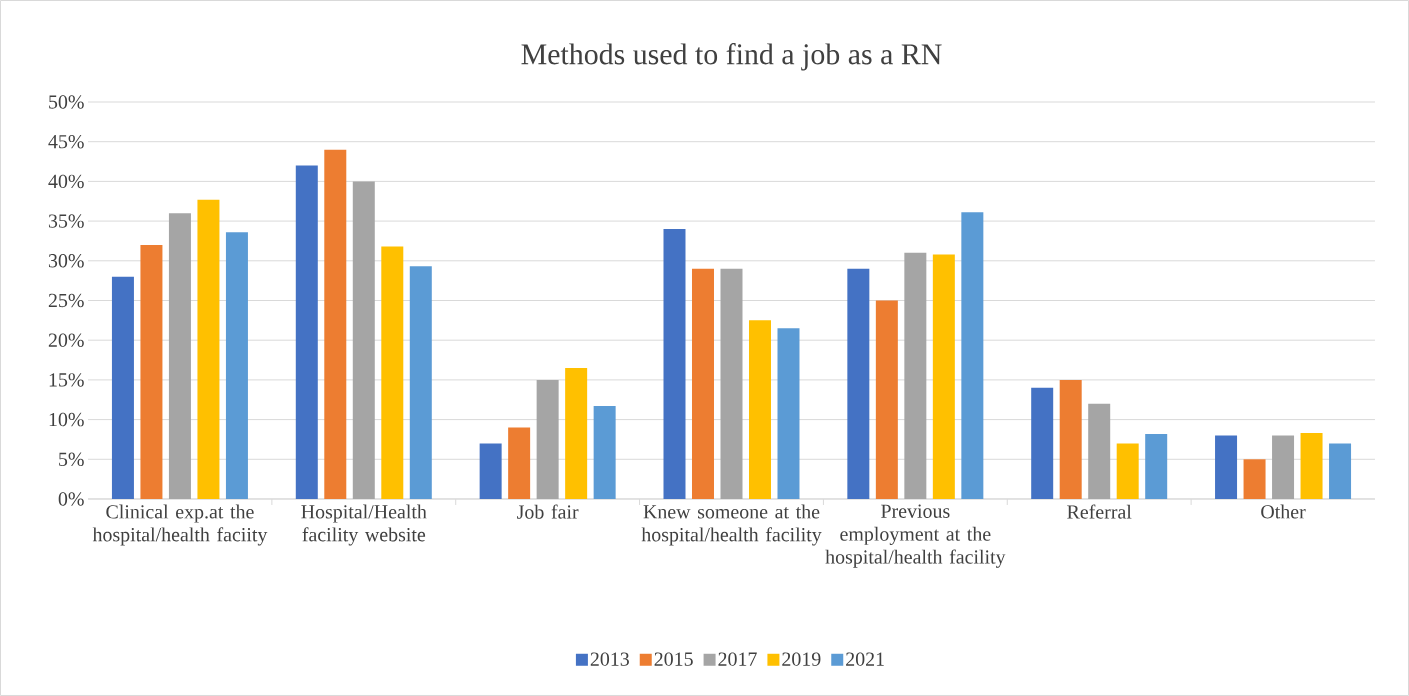 This screenshot has width=1409, height=696. What do you see at coordinates (66, 221) in the screenshot?
I see `y-tick-label: 35%` at bounding box center [66, 221].